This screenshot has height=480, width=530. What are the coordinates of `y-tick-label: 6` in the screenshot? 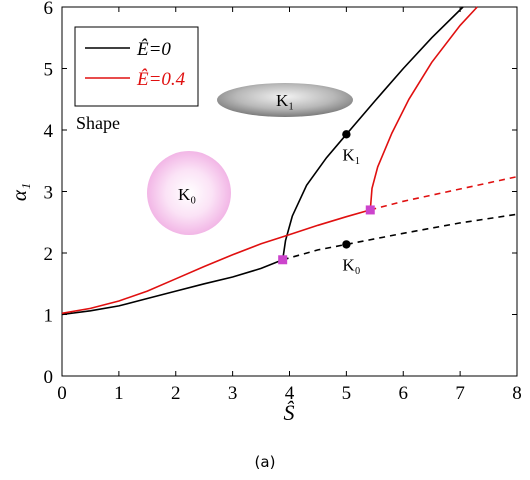 It's located at (49, 9).